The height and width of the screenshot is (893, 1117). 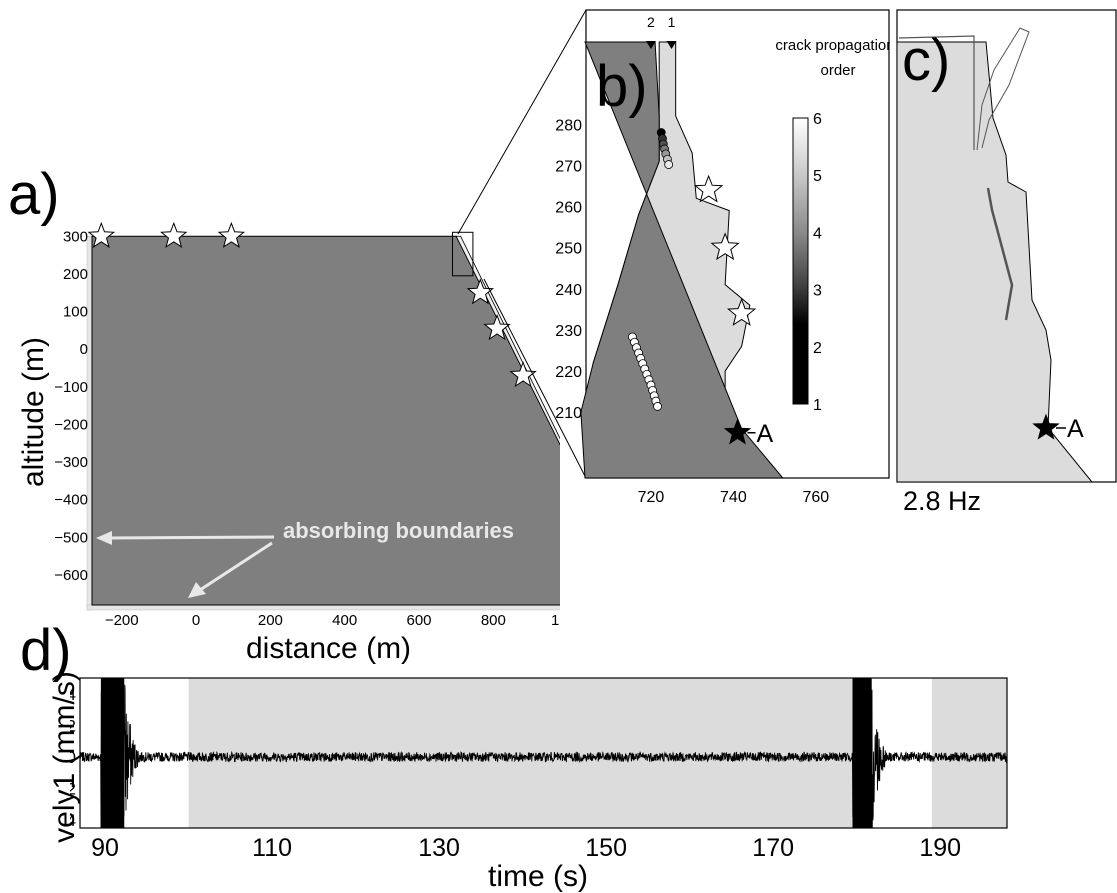 I want to click on panel-a-ytick: 100, so click(x=75, y=312).